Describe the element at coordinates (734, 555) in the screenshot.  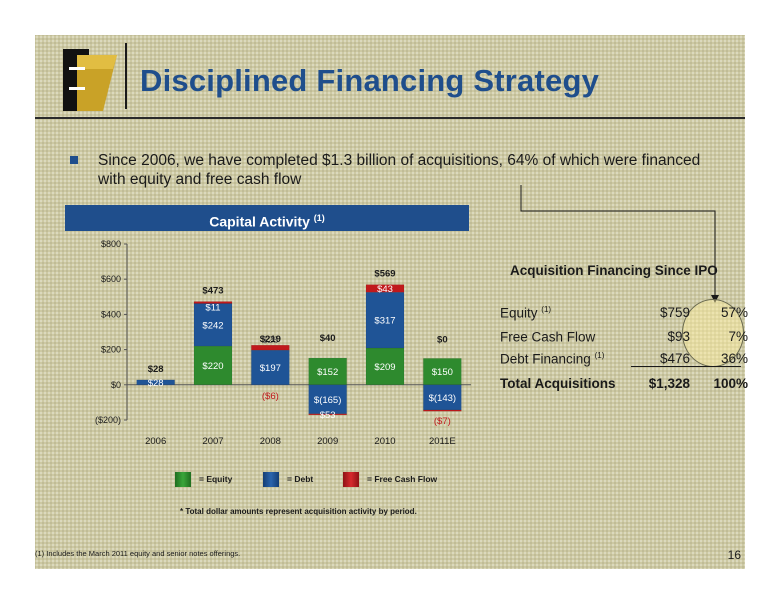
I see `page-number: 16` at that location.